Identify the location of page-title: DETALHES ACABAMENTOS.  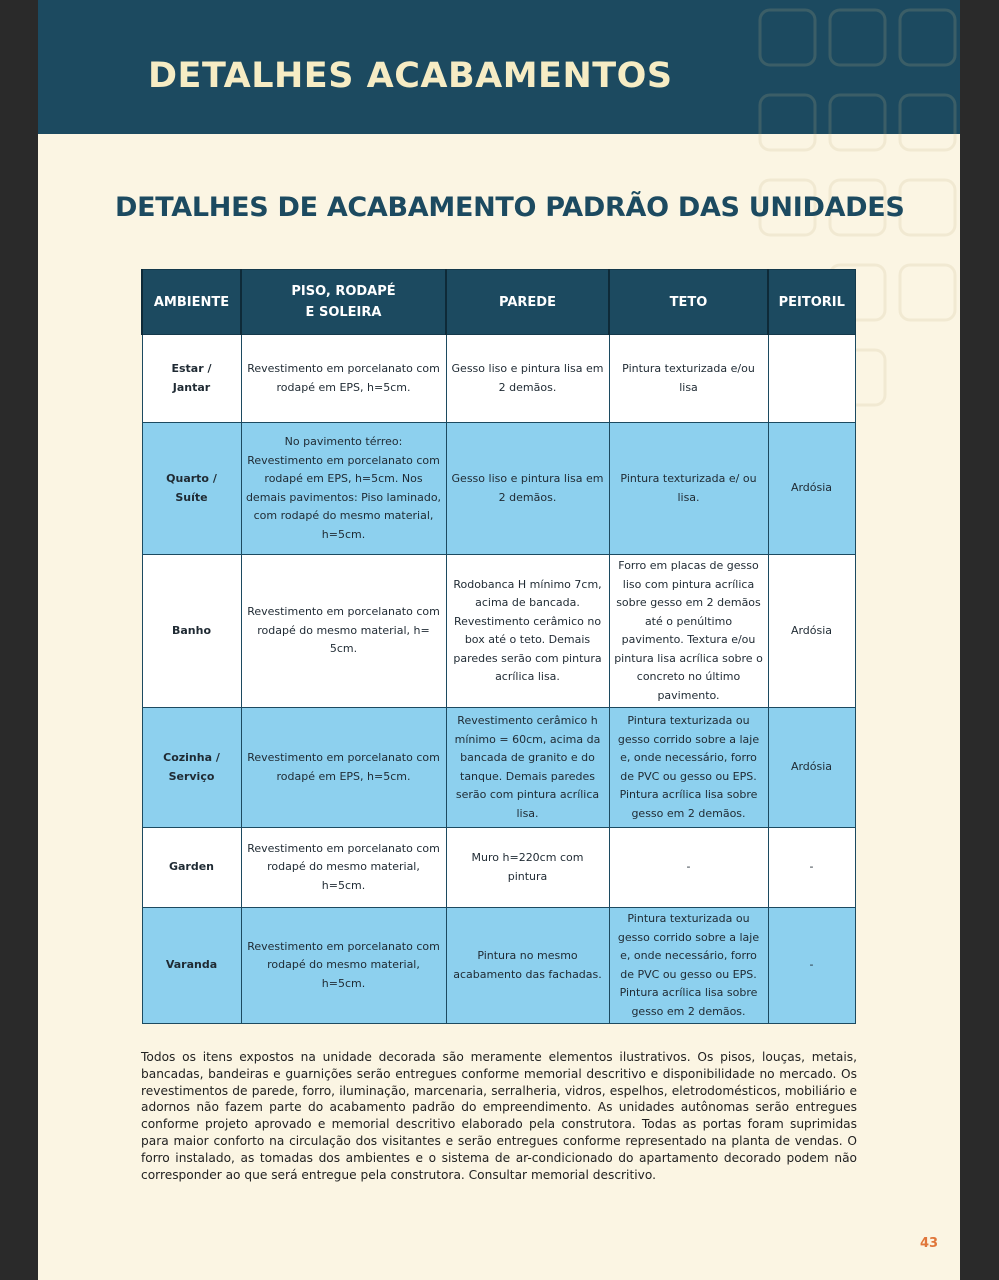
(410, 76).